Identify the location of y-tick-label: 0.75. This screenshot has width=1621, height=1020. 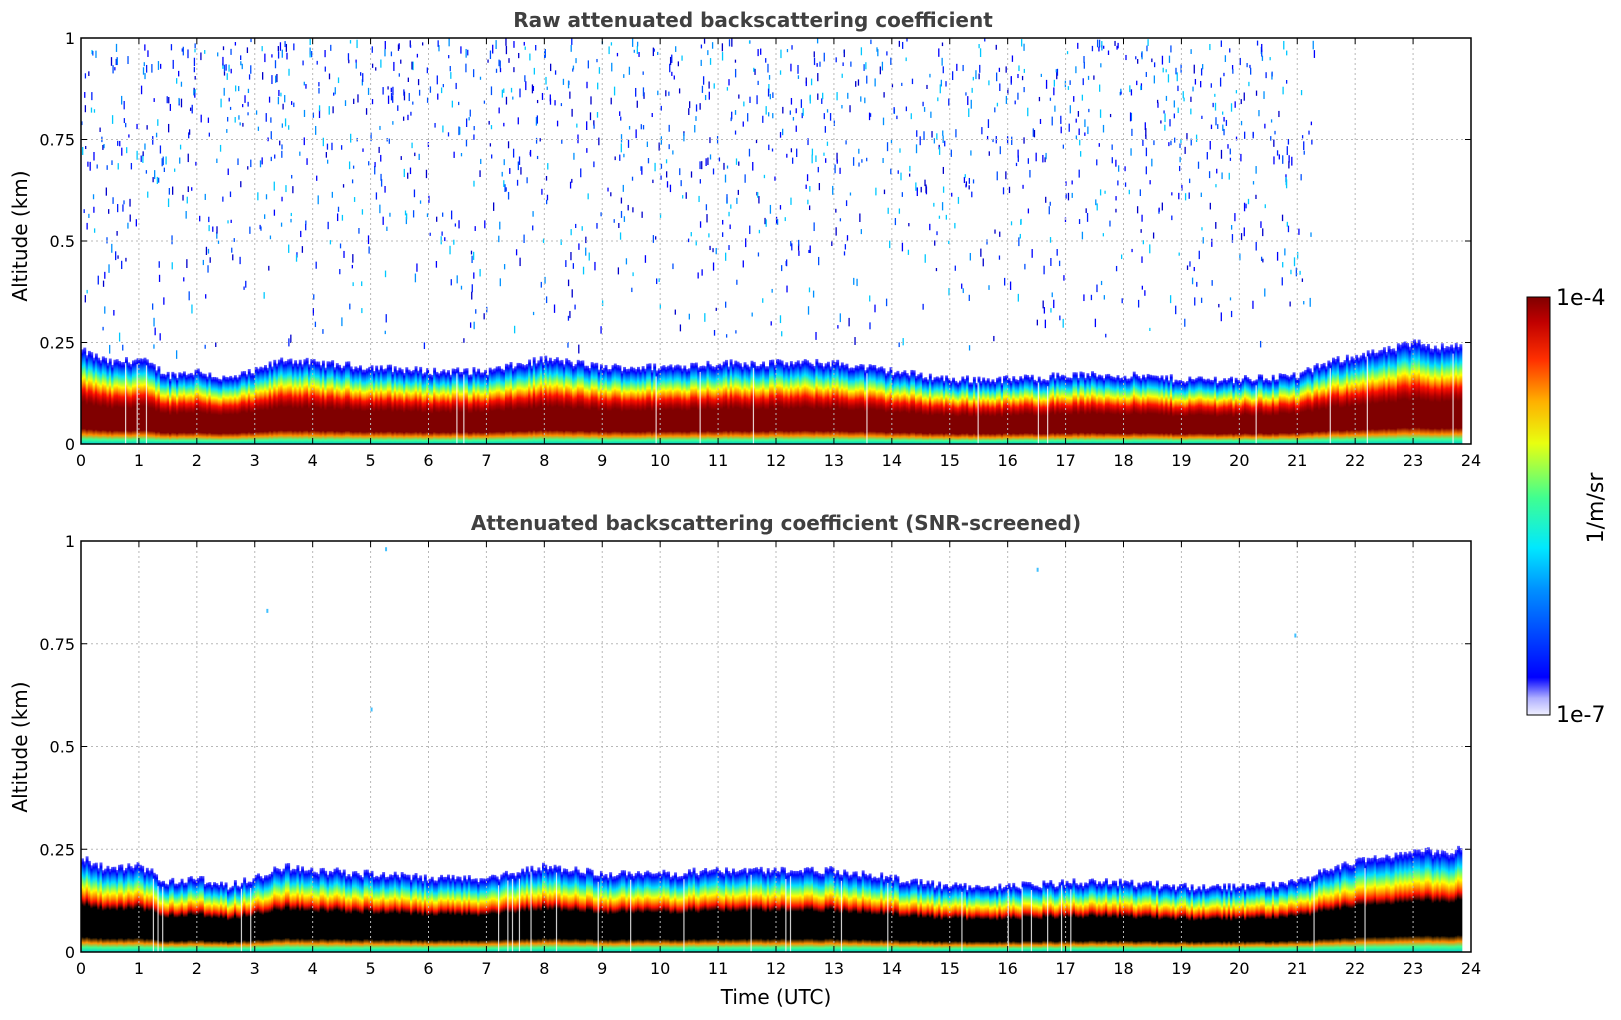
(57, 644).